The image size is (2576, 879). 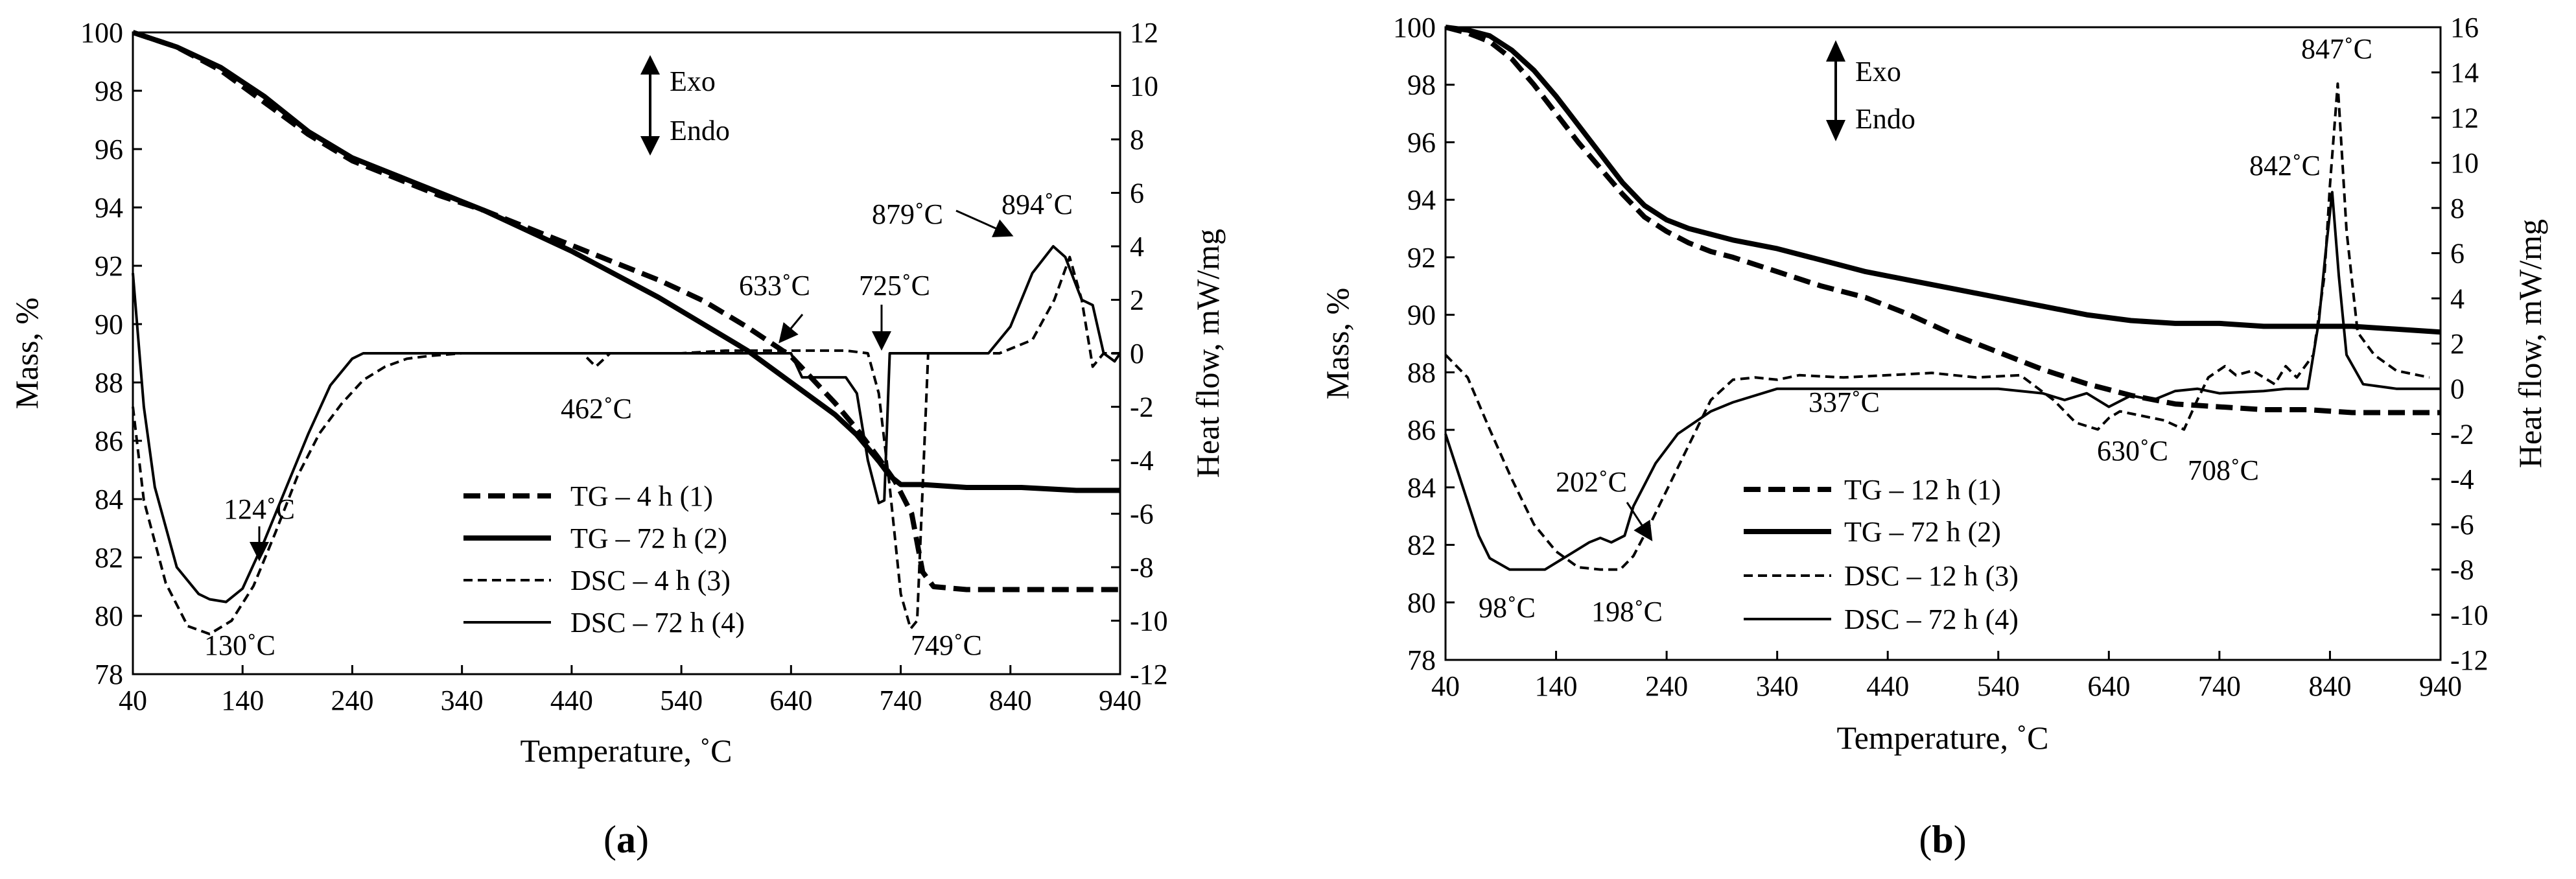 What do you see at coordinates (1870, 90) in the screenshot?
I see `exo-endo-indicator: Exo Endo` at bounding box center [1870, 90].